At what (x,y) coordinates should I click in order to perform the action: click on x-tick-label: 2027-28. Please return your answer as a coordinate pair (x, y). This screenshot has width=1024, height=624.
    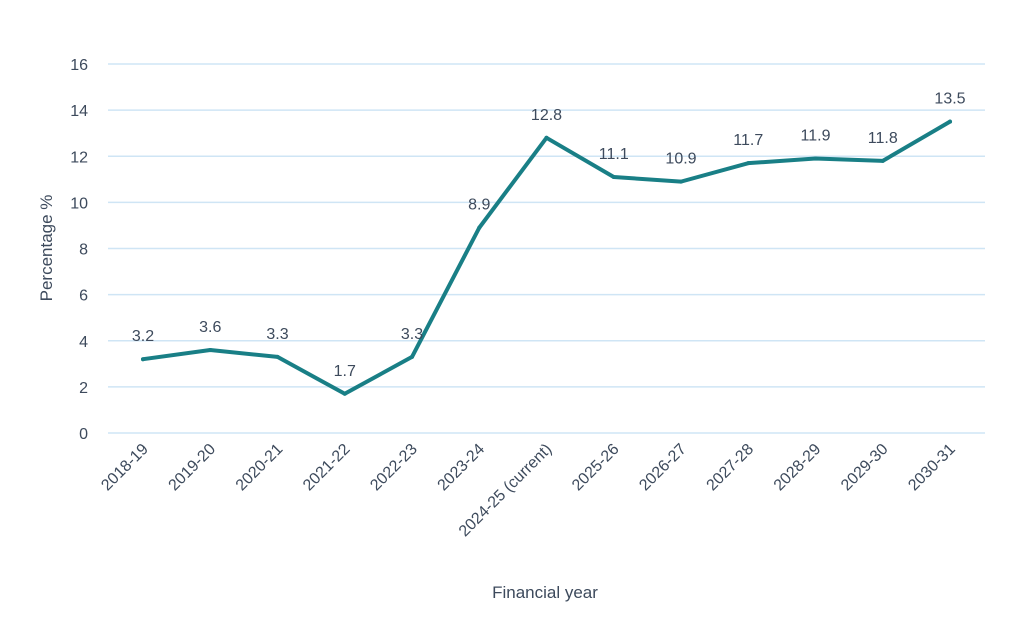
    Looking at the image, I should click on (731, 468).